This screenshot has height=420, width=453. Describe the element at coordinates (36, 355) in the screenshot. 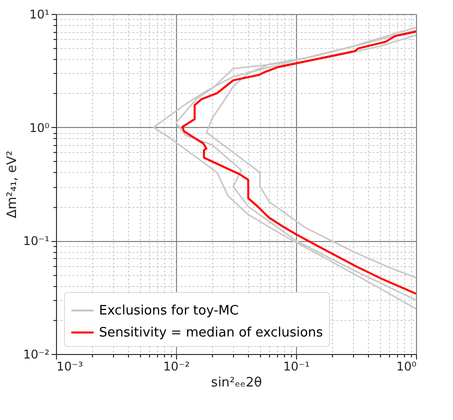

I see `y-tick-label: 10⁻²` at that location.